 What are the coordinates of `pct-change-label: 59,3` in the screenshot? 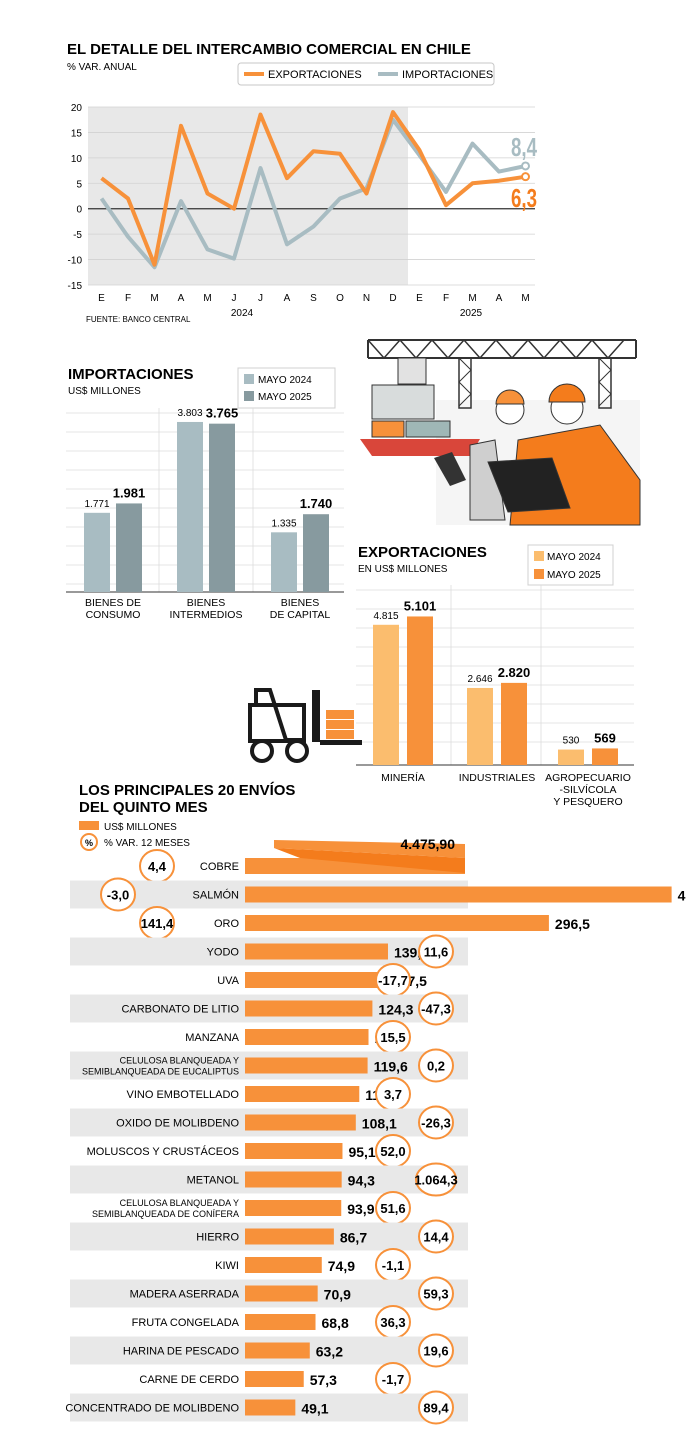 It's located at (435, 1294).